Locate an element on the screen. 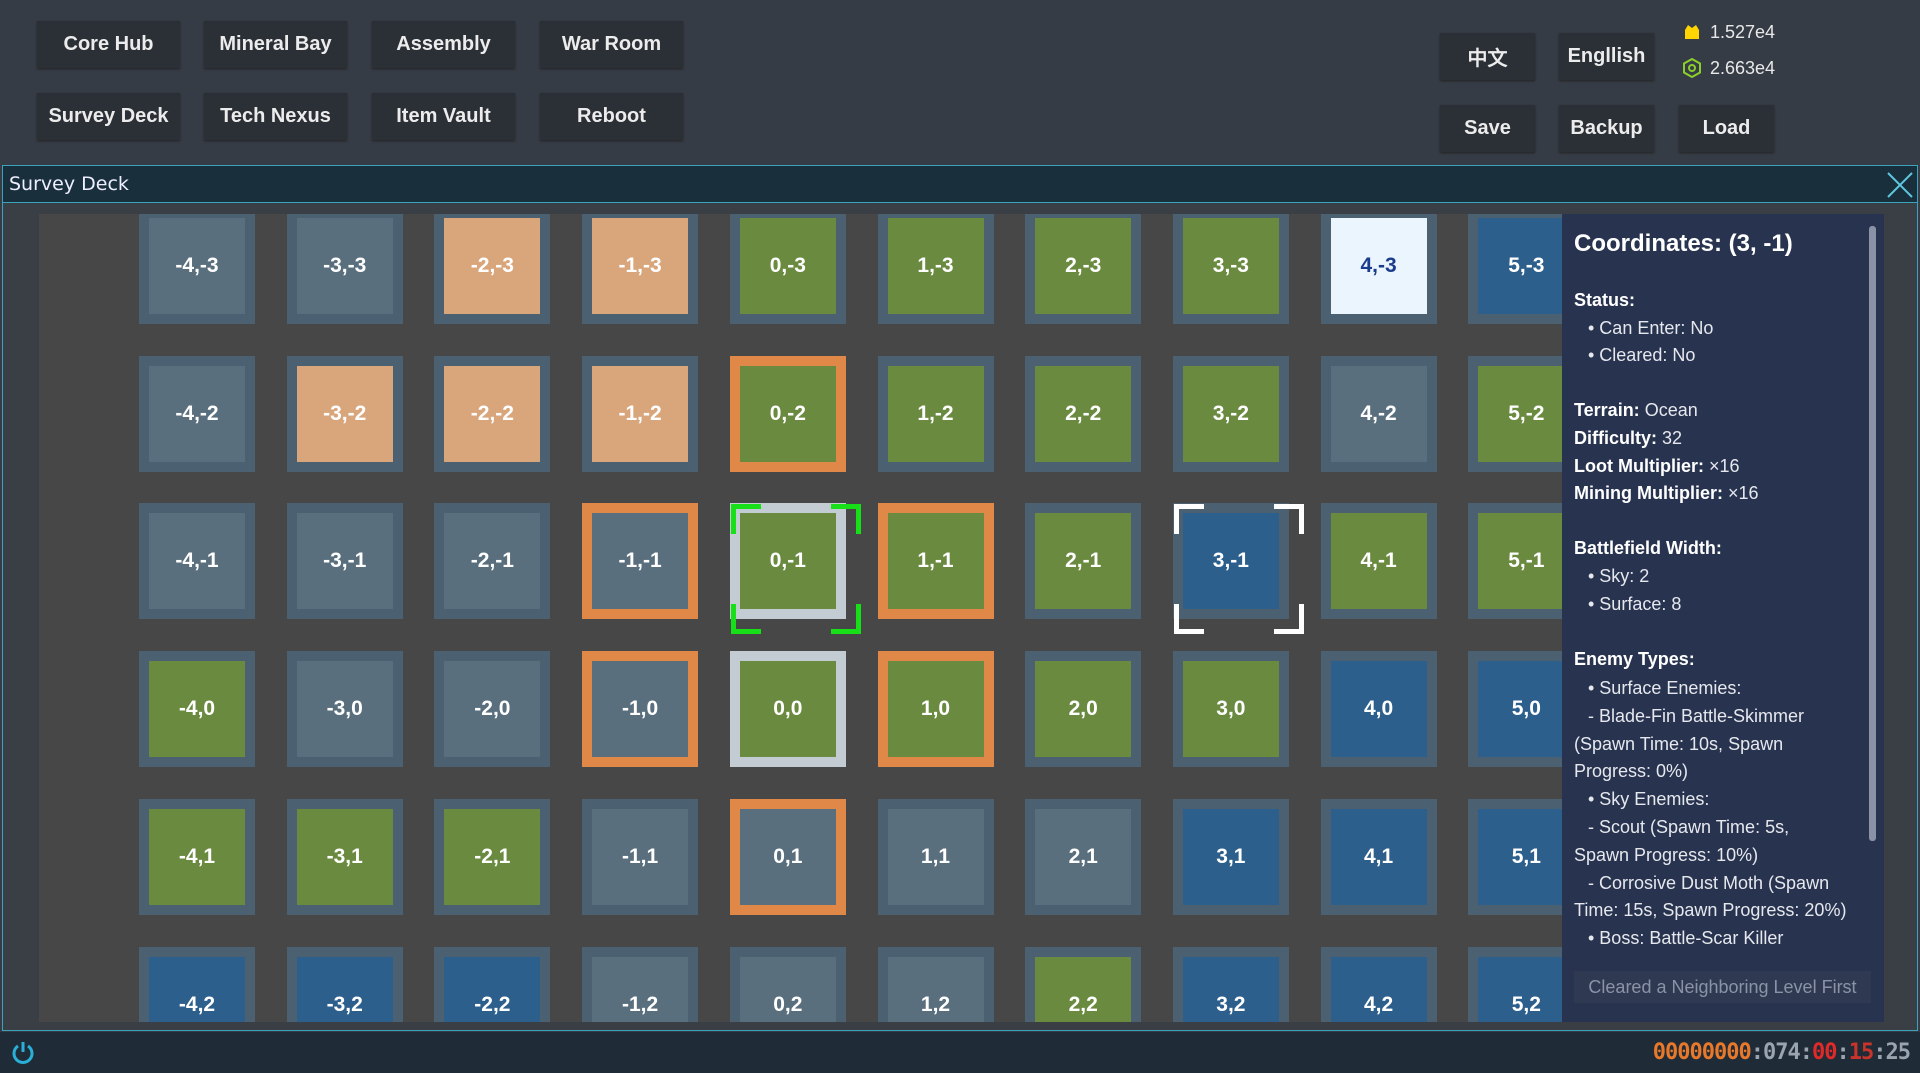  nav-button: Mineral Bay is located at coordinates (275, 44).